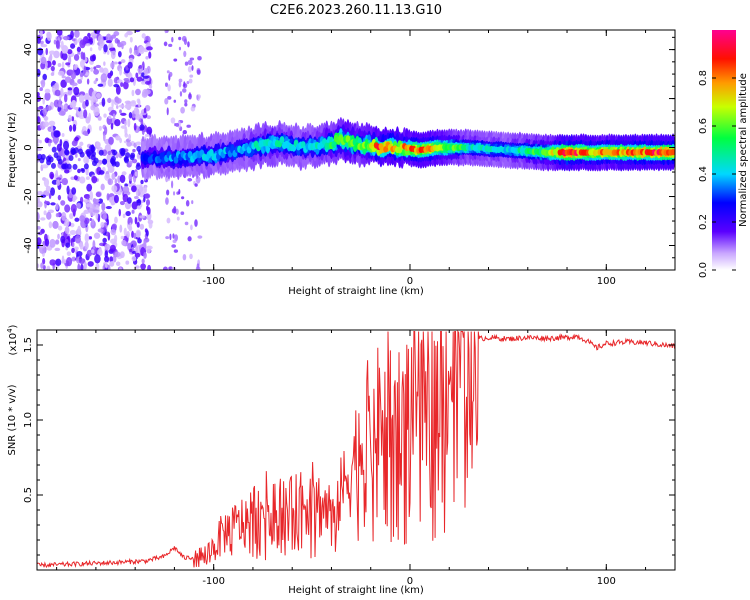 The height and width of the screenshot is (600, 750). Describe the element at coordinates (356, 291) in the screenshot. I see `spectrogram-xlabel: Height of straight line (km)` at that location.